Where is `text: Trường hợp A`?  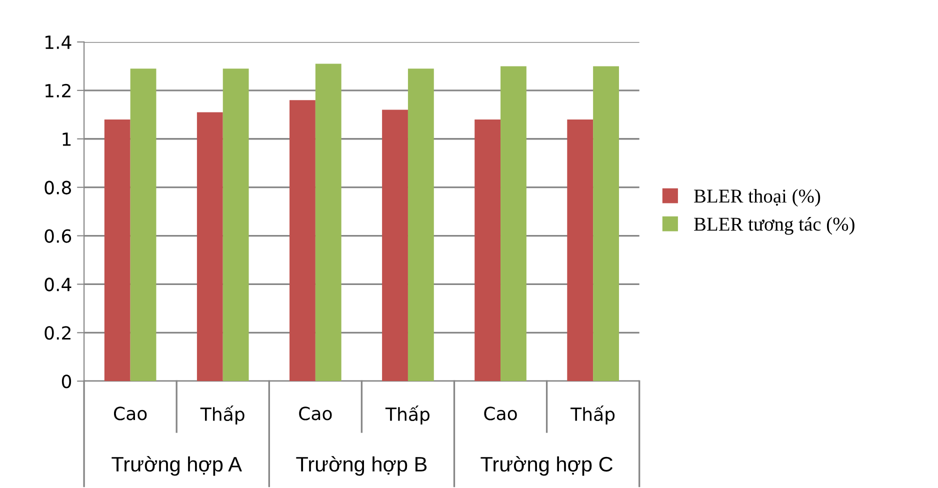
text: Trường hợp A is located at coordinates (177, 466).